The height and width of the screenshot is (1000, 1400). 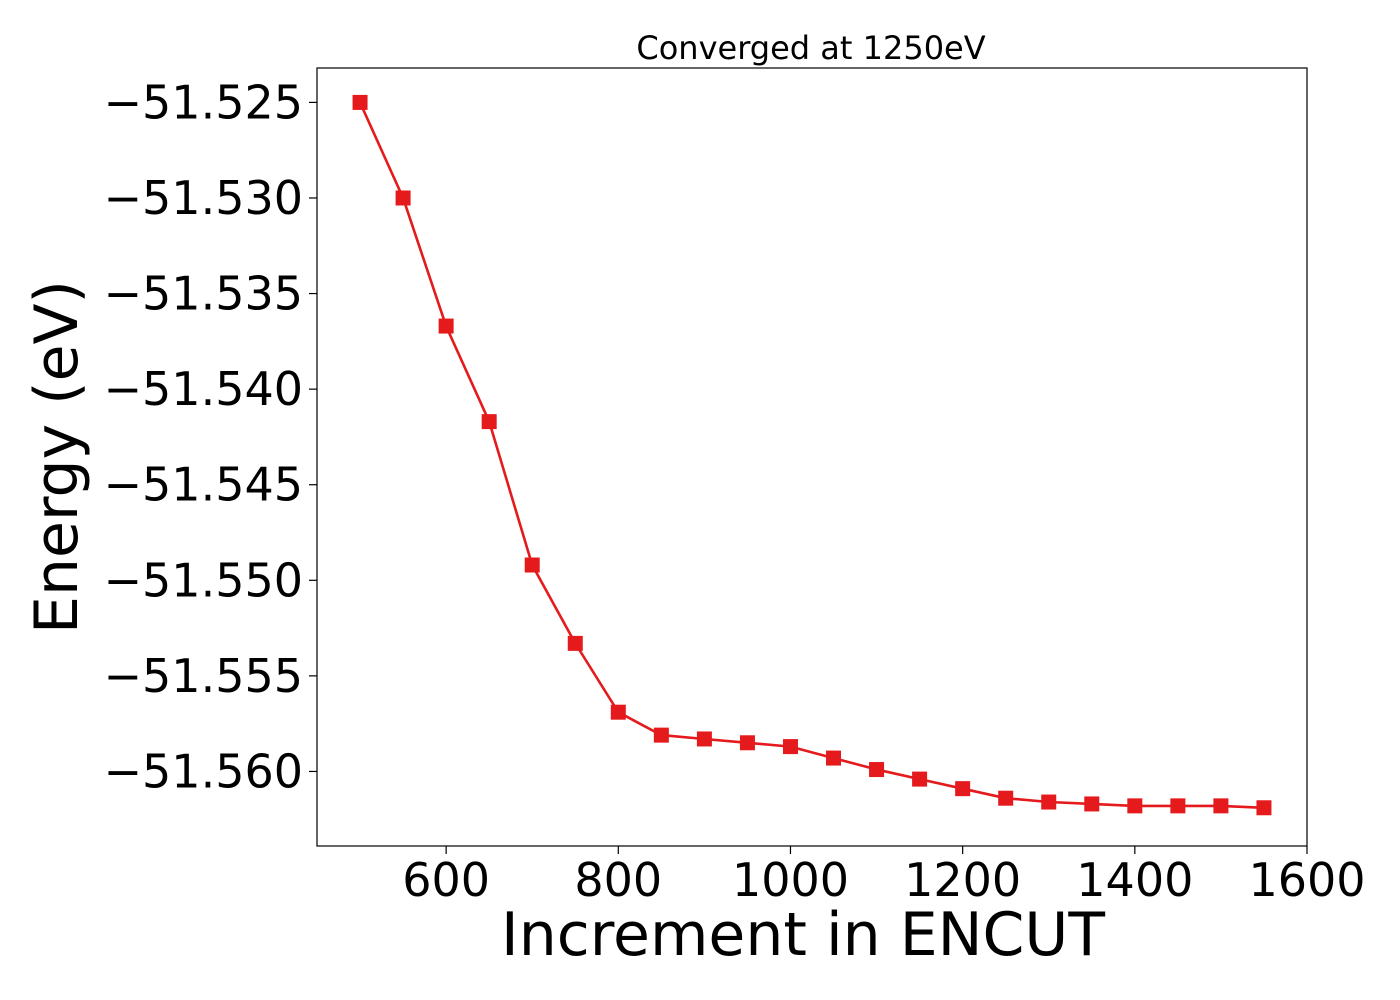 What do you see at coordinates (204, 485) in the screenshot?
I see `y-tick-label: −51.545` at bounding box center [204, 485].